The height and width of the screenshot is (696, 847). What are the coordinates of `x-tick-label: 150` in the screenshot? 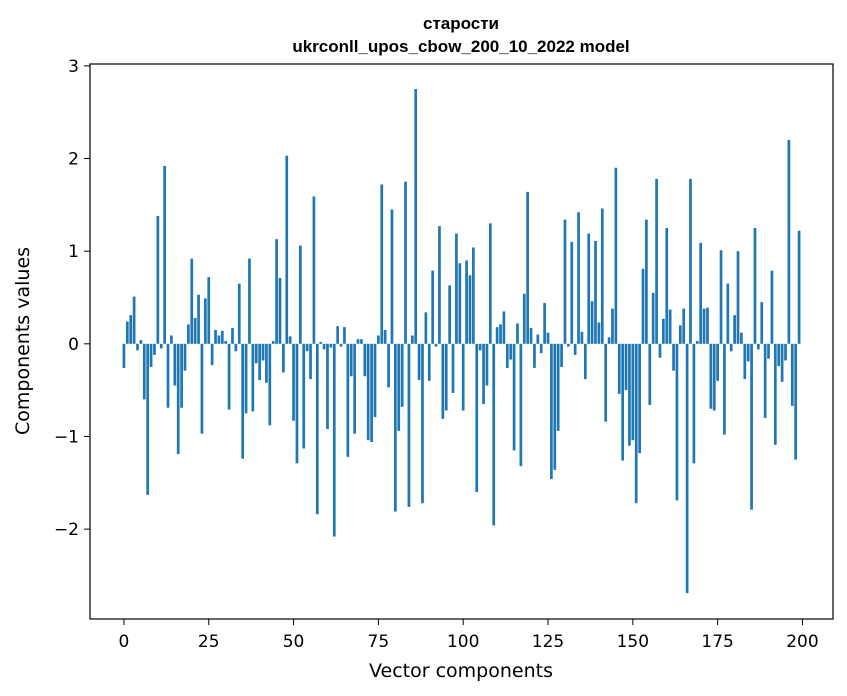 It's located at (633, 642).